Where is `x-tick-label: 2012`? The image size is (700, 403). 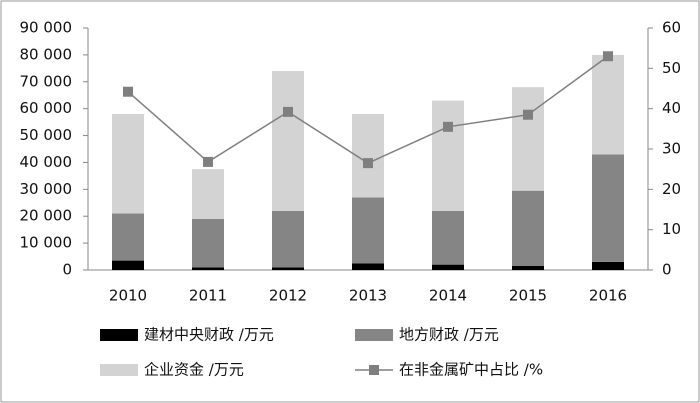
x-tick-label: 2012 is located at coordinates (288, 296).